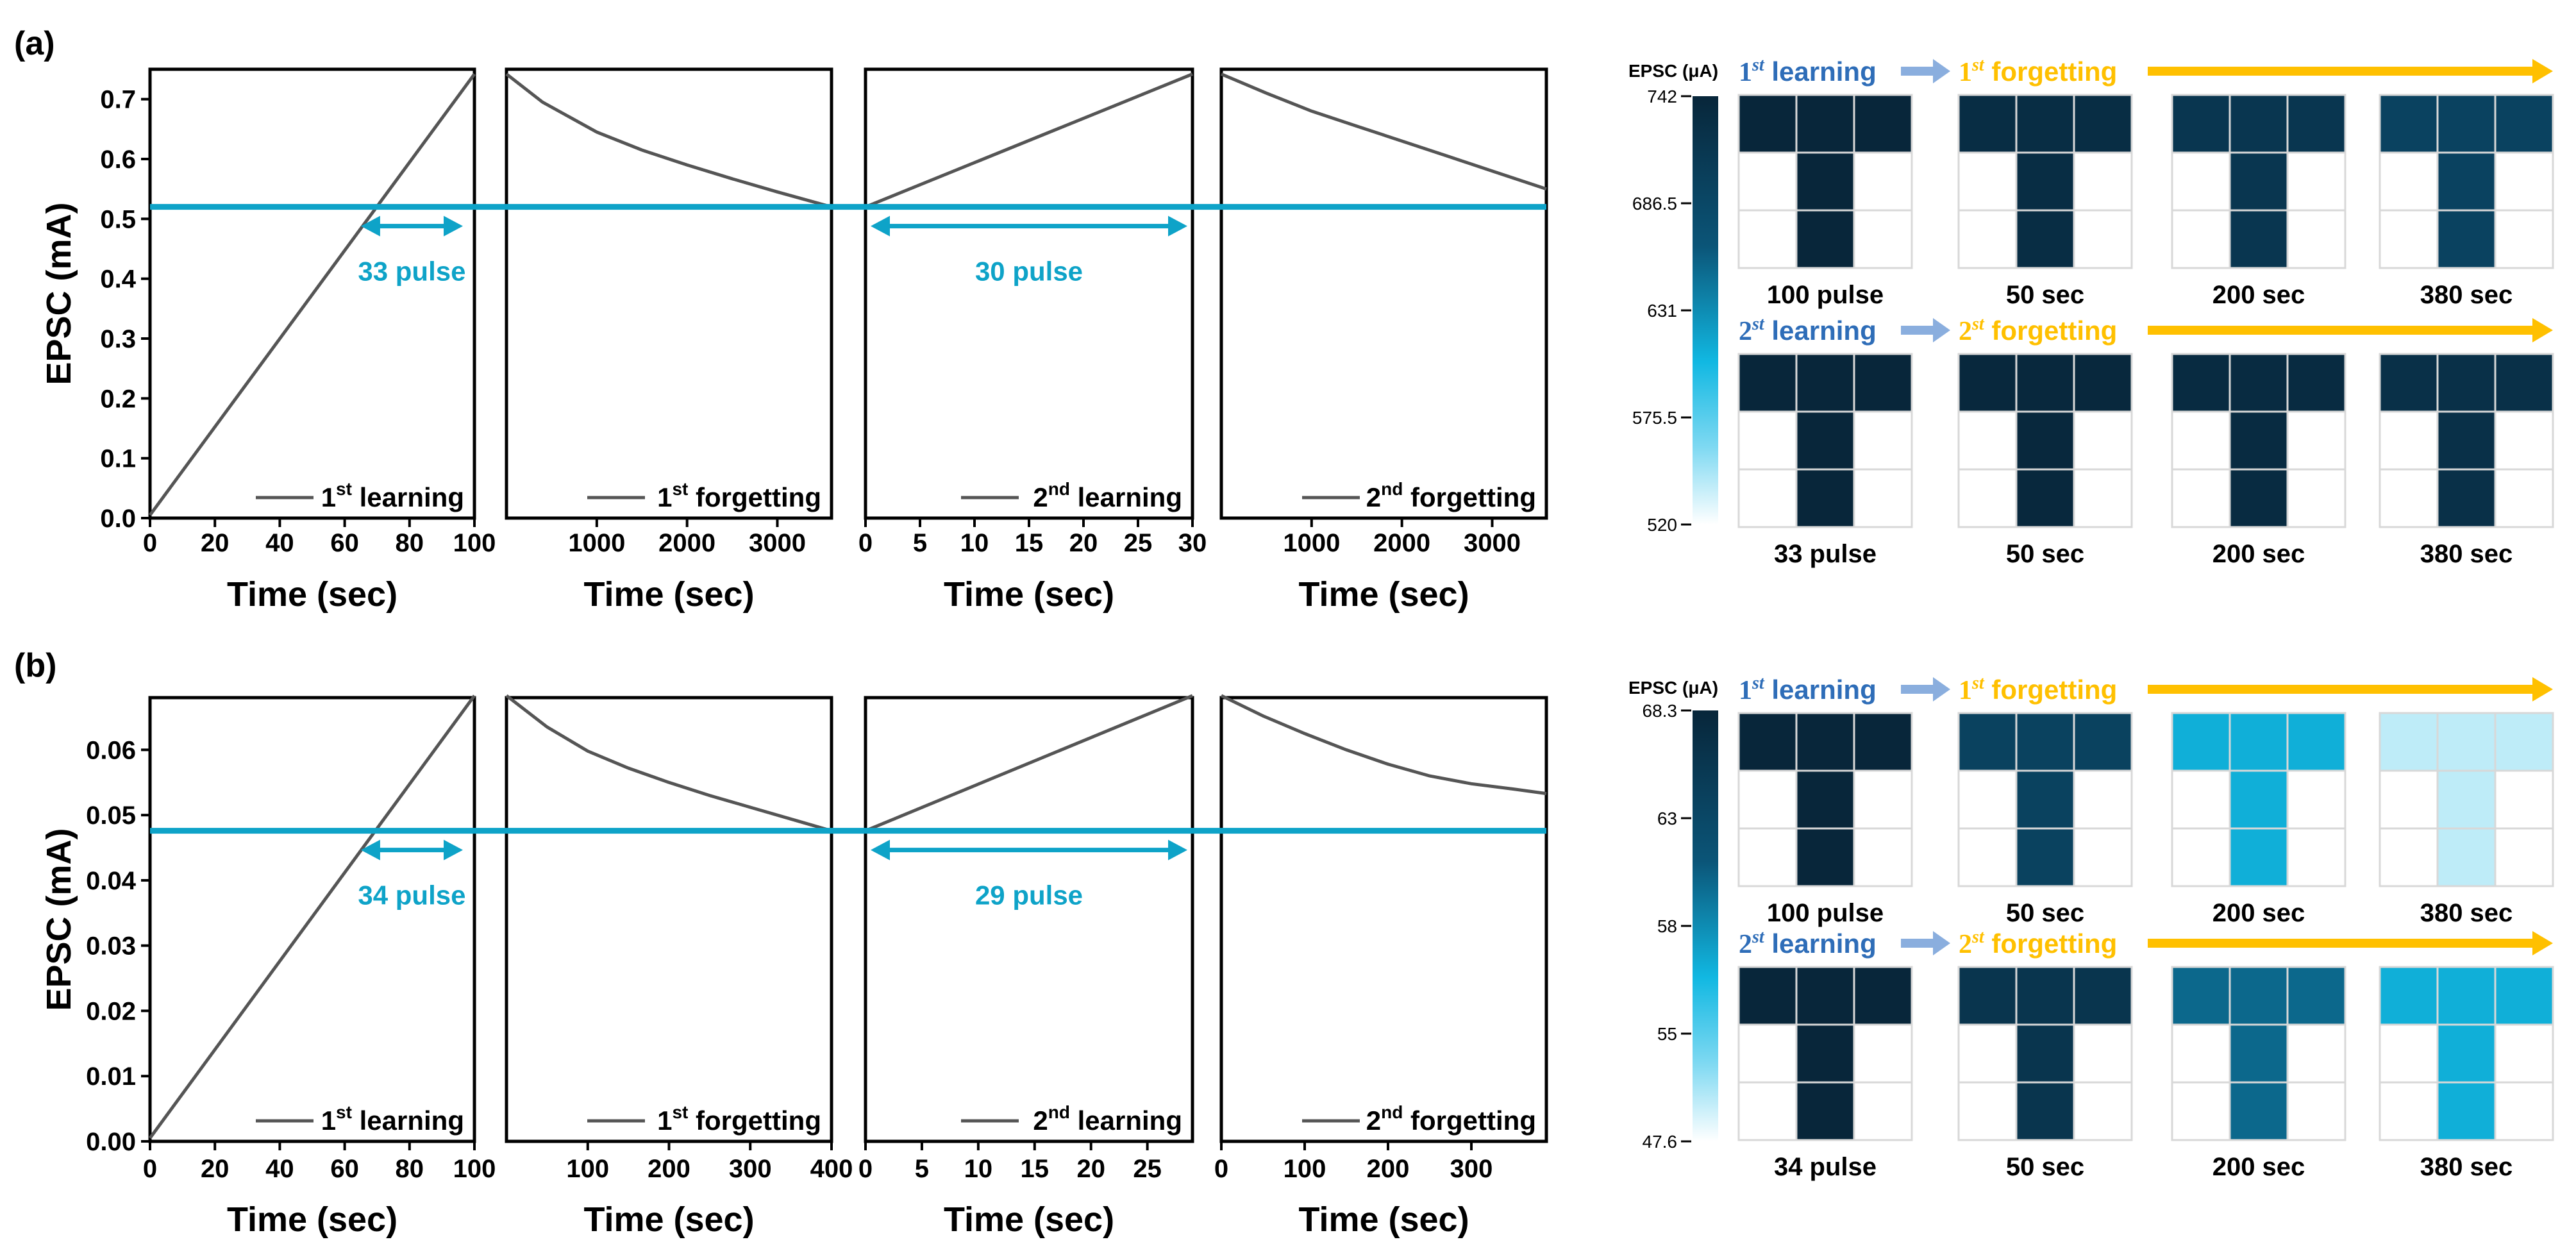 The width and height of the screenshot is (2576, 1251). I want to click on x-tick-label: 100, so click(474, 543).